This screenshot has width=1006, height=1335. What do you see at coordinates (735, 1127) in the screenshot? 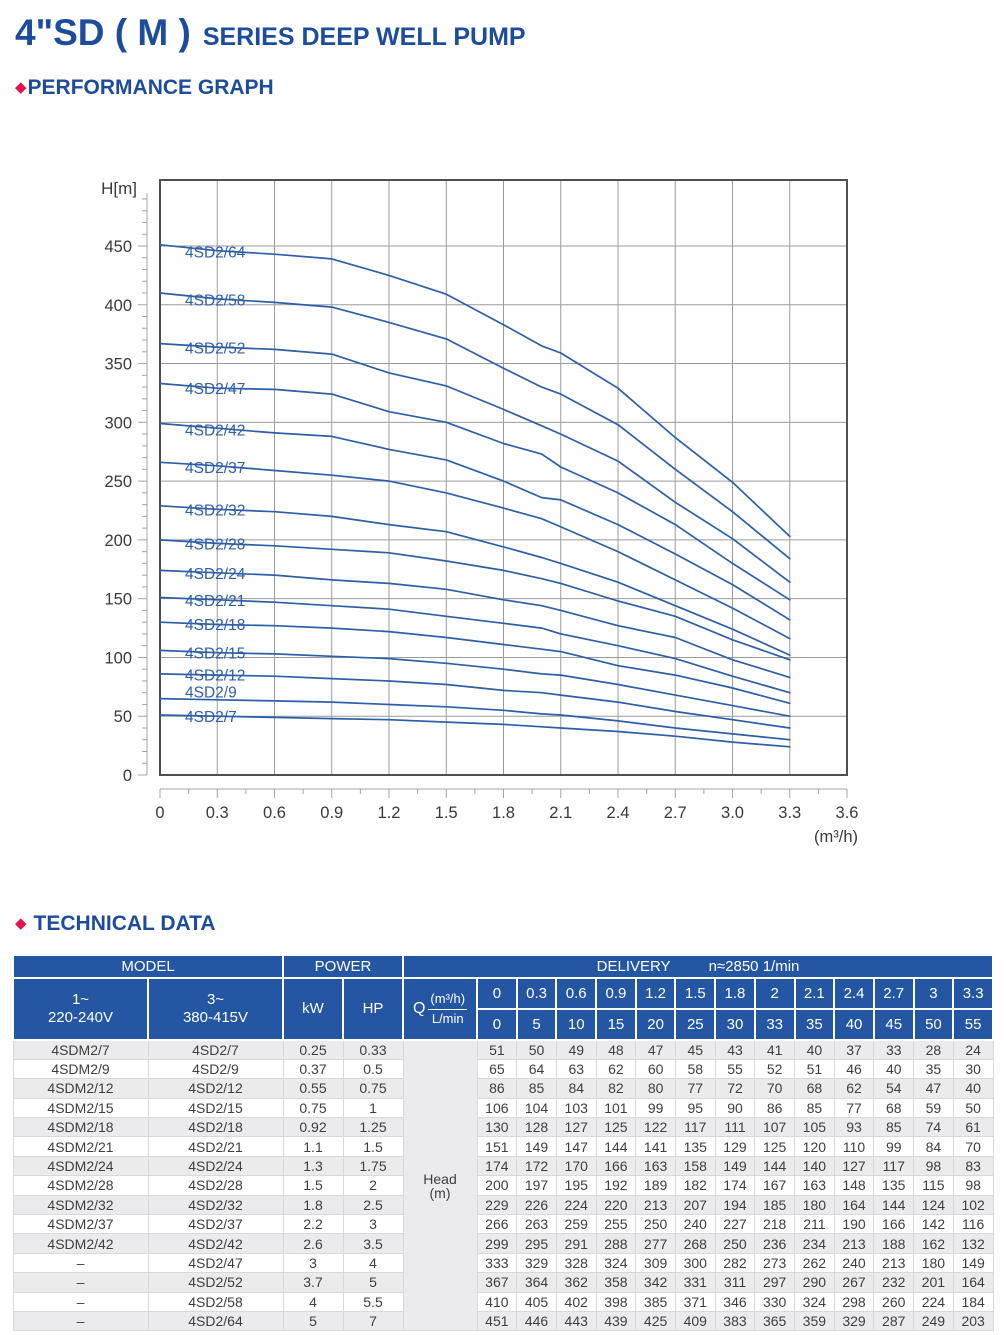
I see `head-value-cell: 111` at bounding box center [735, 1127].